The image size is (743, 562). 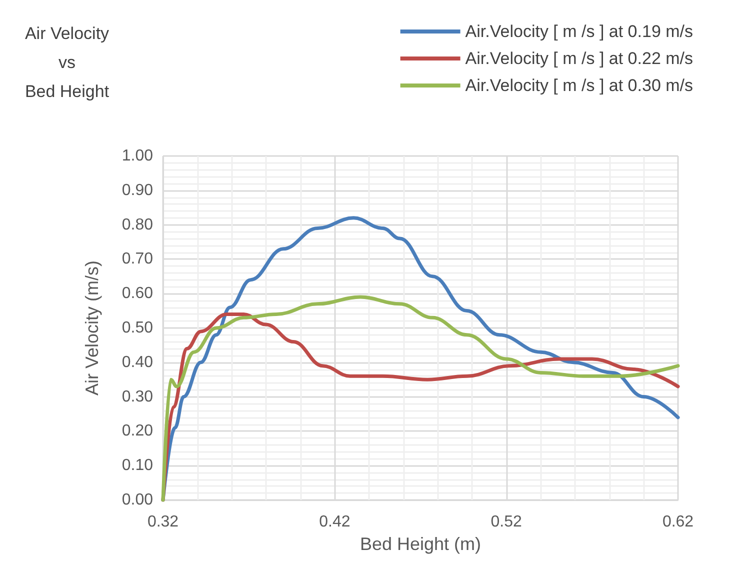 What do you see at coordinates (67, 62) in the screenshot?
I see `chart-title: Air Velocity vs Bed Height` at bounding box center [67, 62].